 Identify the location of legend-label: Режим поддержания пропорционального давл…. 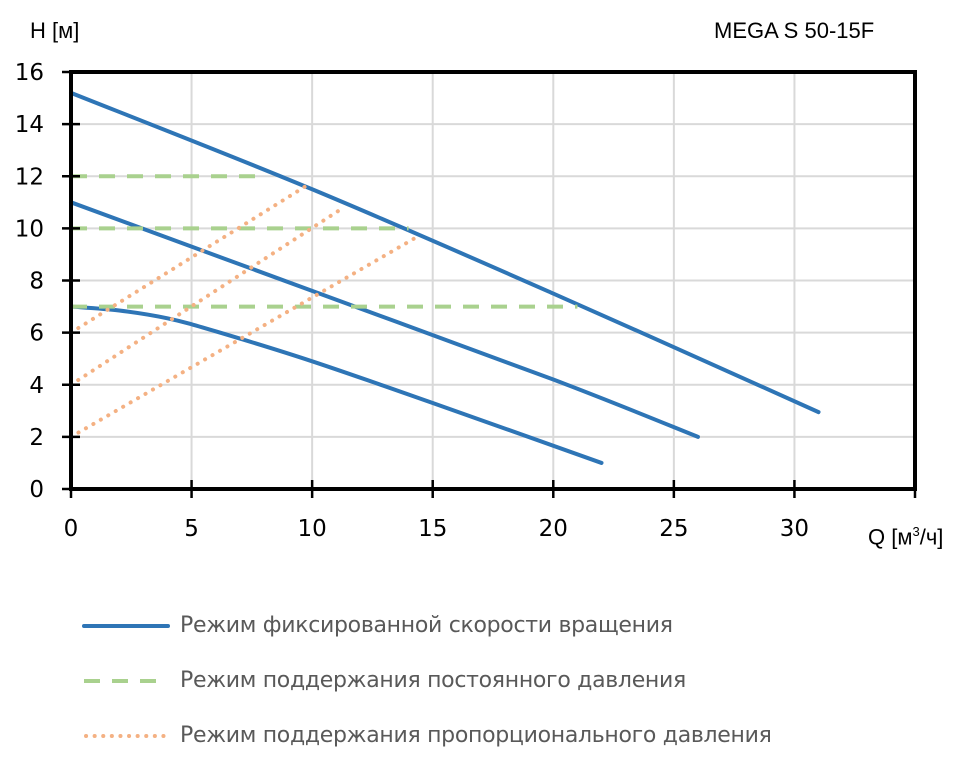
(476, 735).